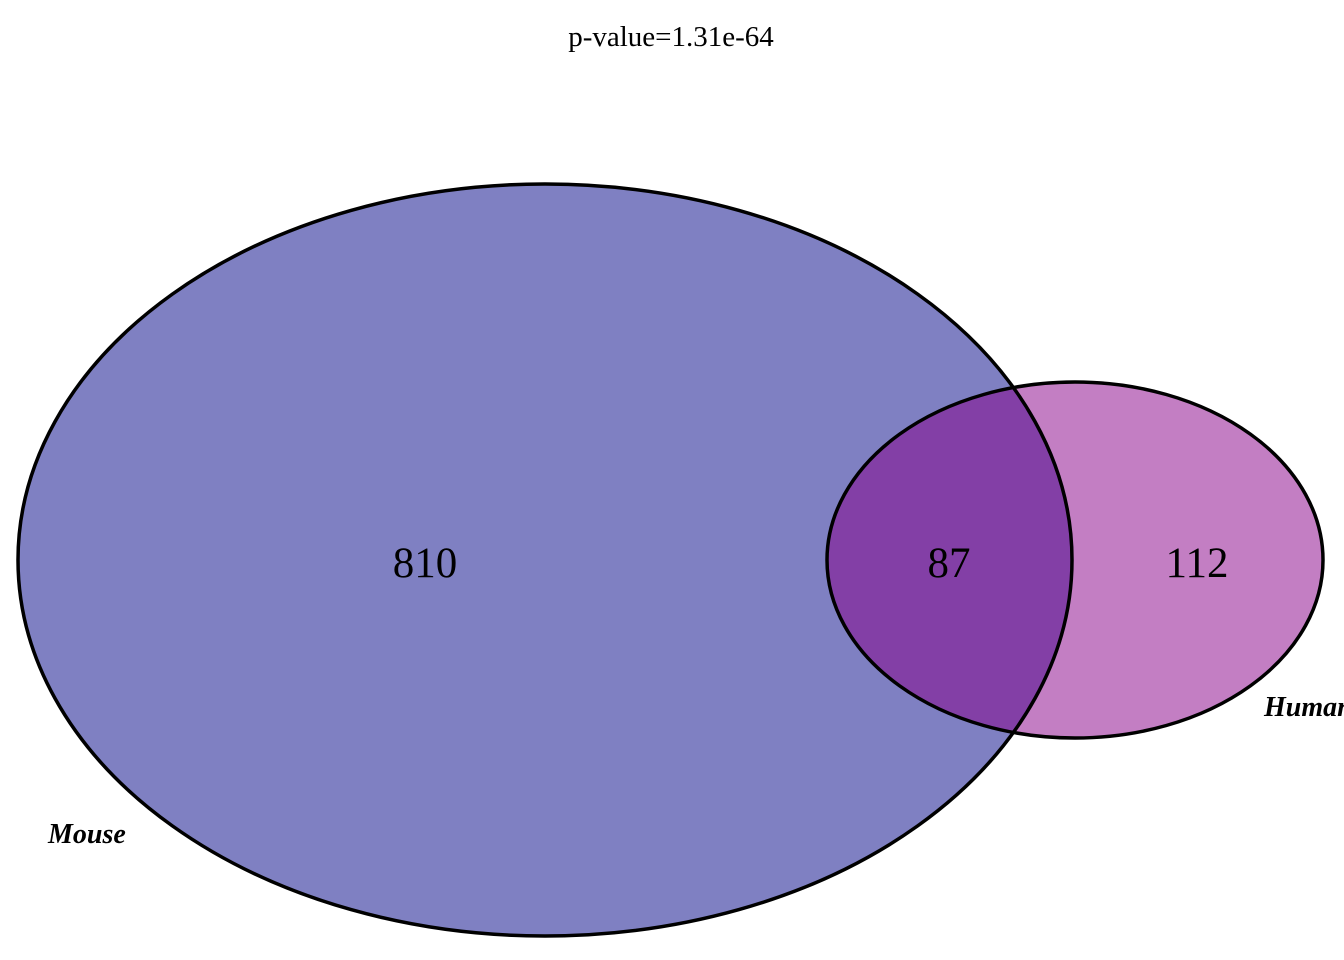 The image size is (1344, 960). I want to click on p-value-title: p-value=1.31e-64, so click(671, 37).